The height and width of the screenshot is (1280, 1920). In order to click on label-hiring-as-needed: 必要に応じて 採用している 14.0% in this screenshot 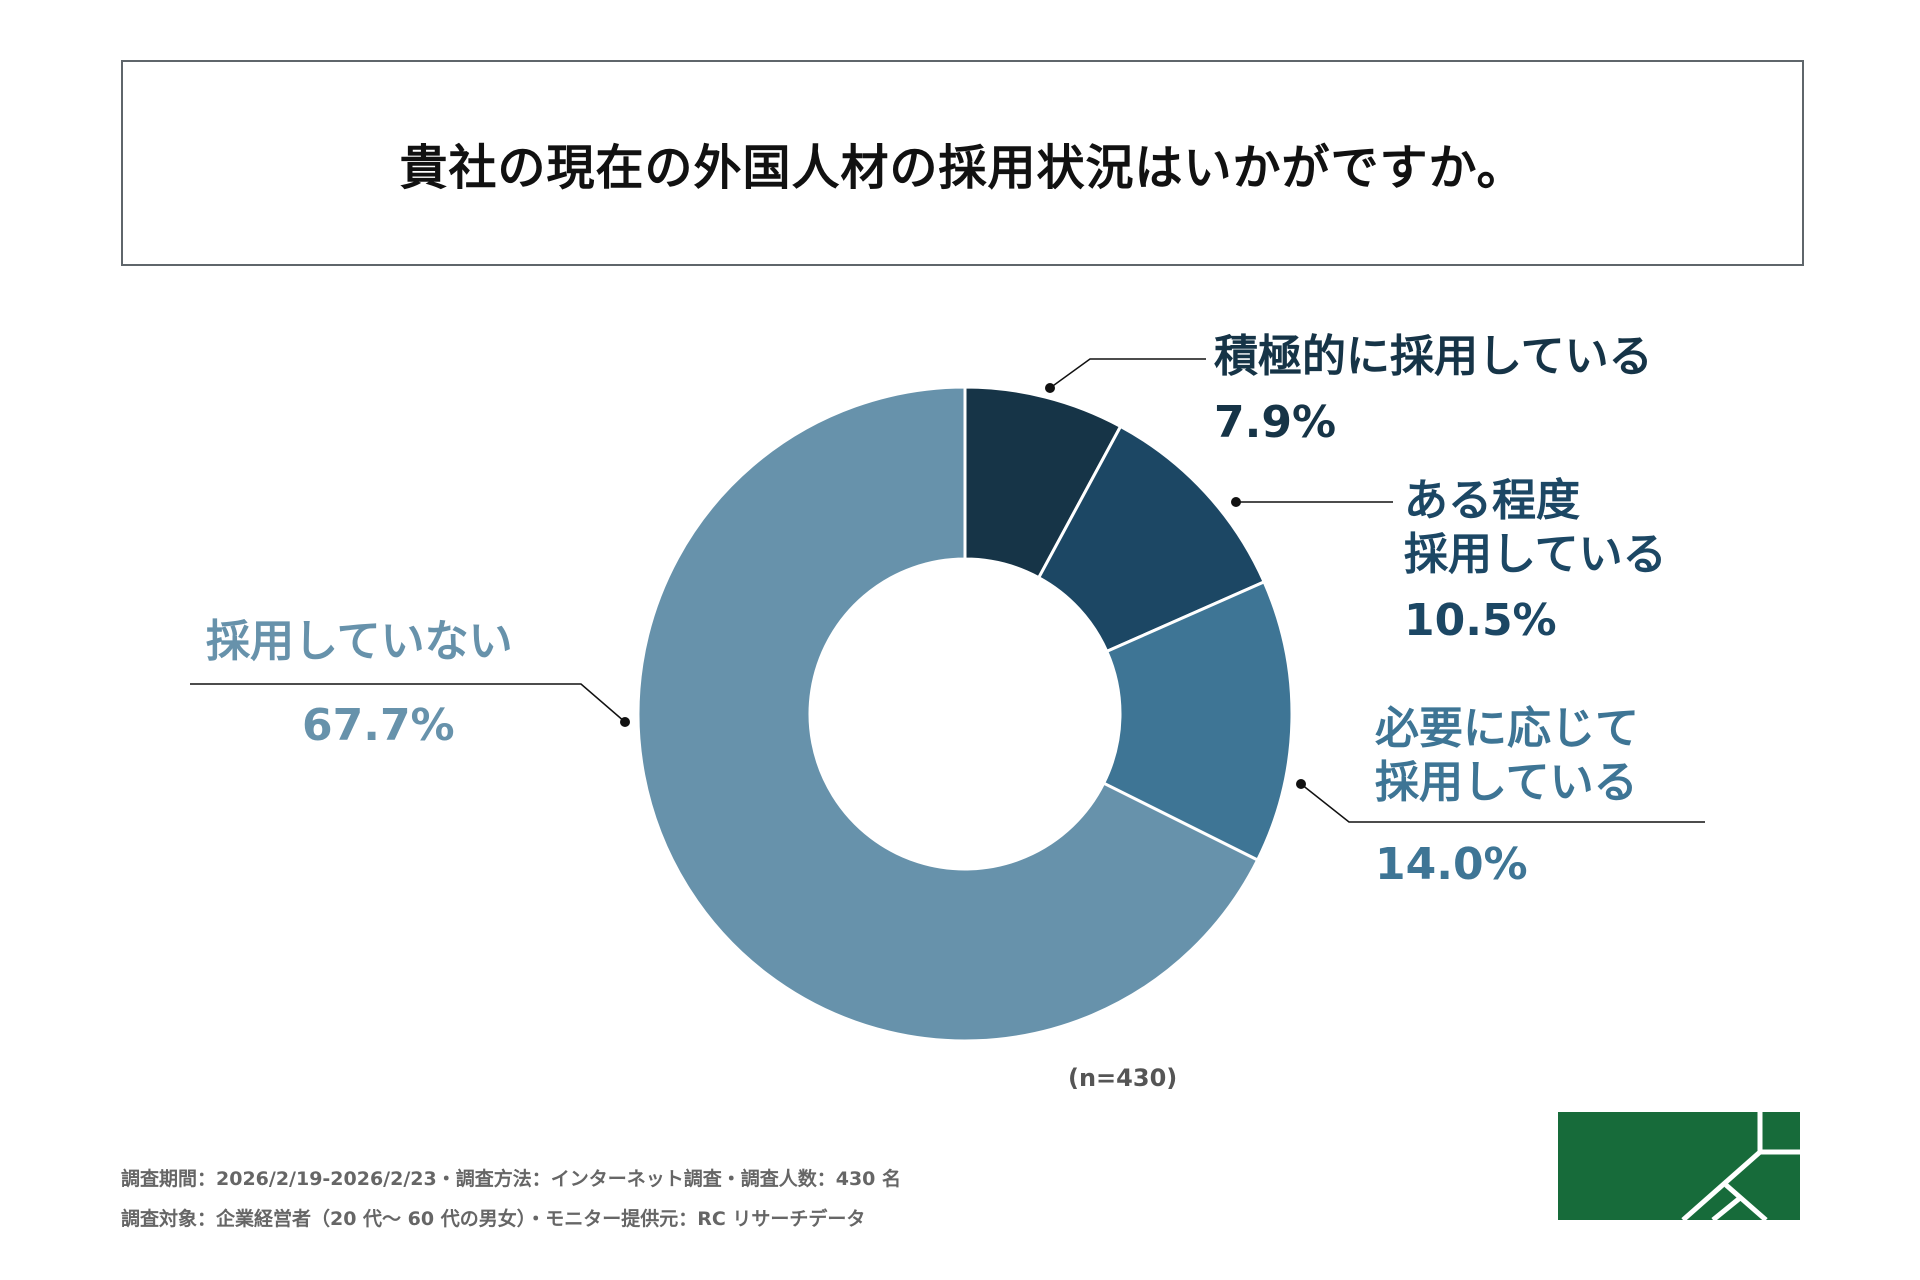, I will do `click(1507, 797)`.